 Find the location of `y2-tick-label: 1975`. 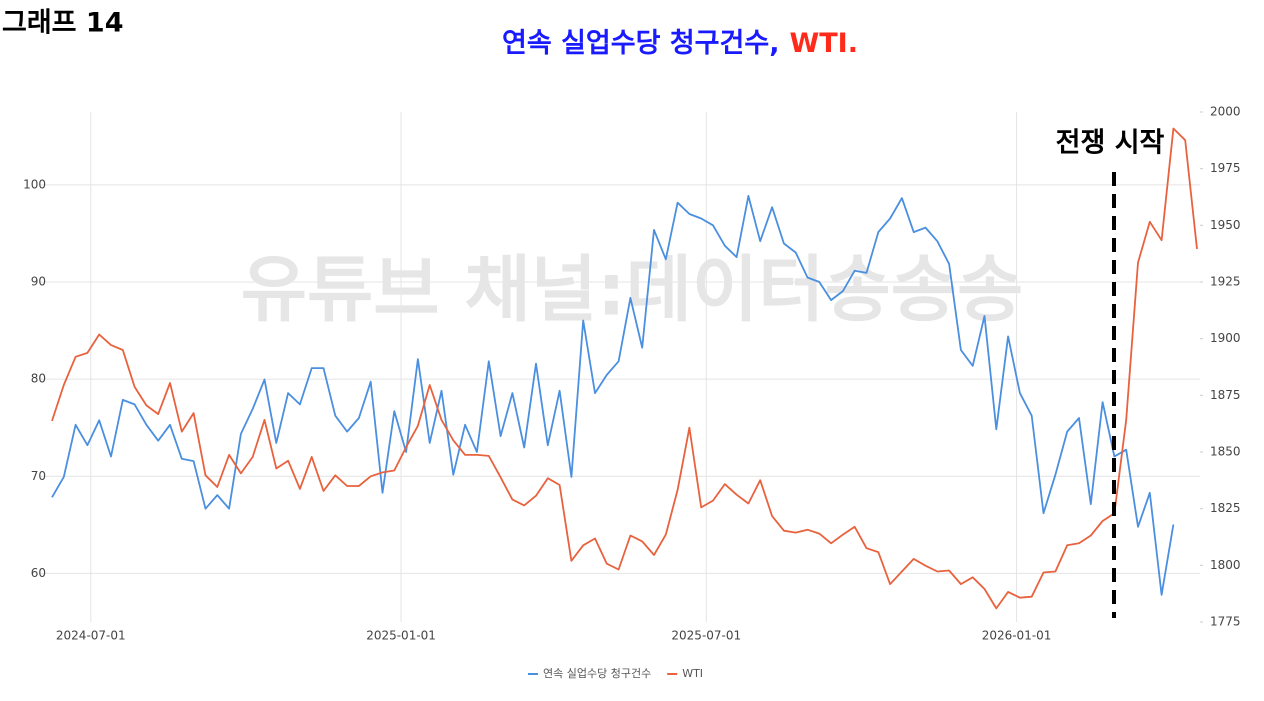

y2-tick-label: 1975 is located at coordinates (1225, 168).